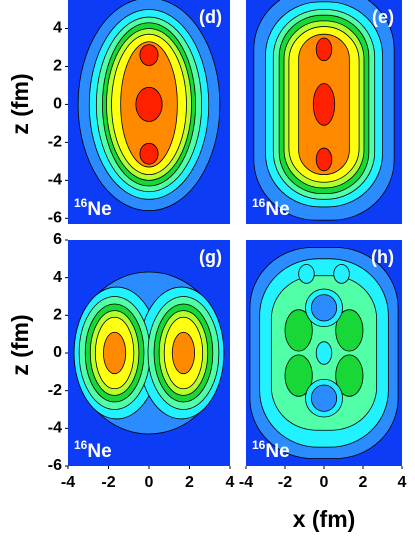  I want to click on panel-label: (h), so click(382, 257).